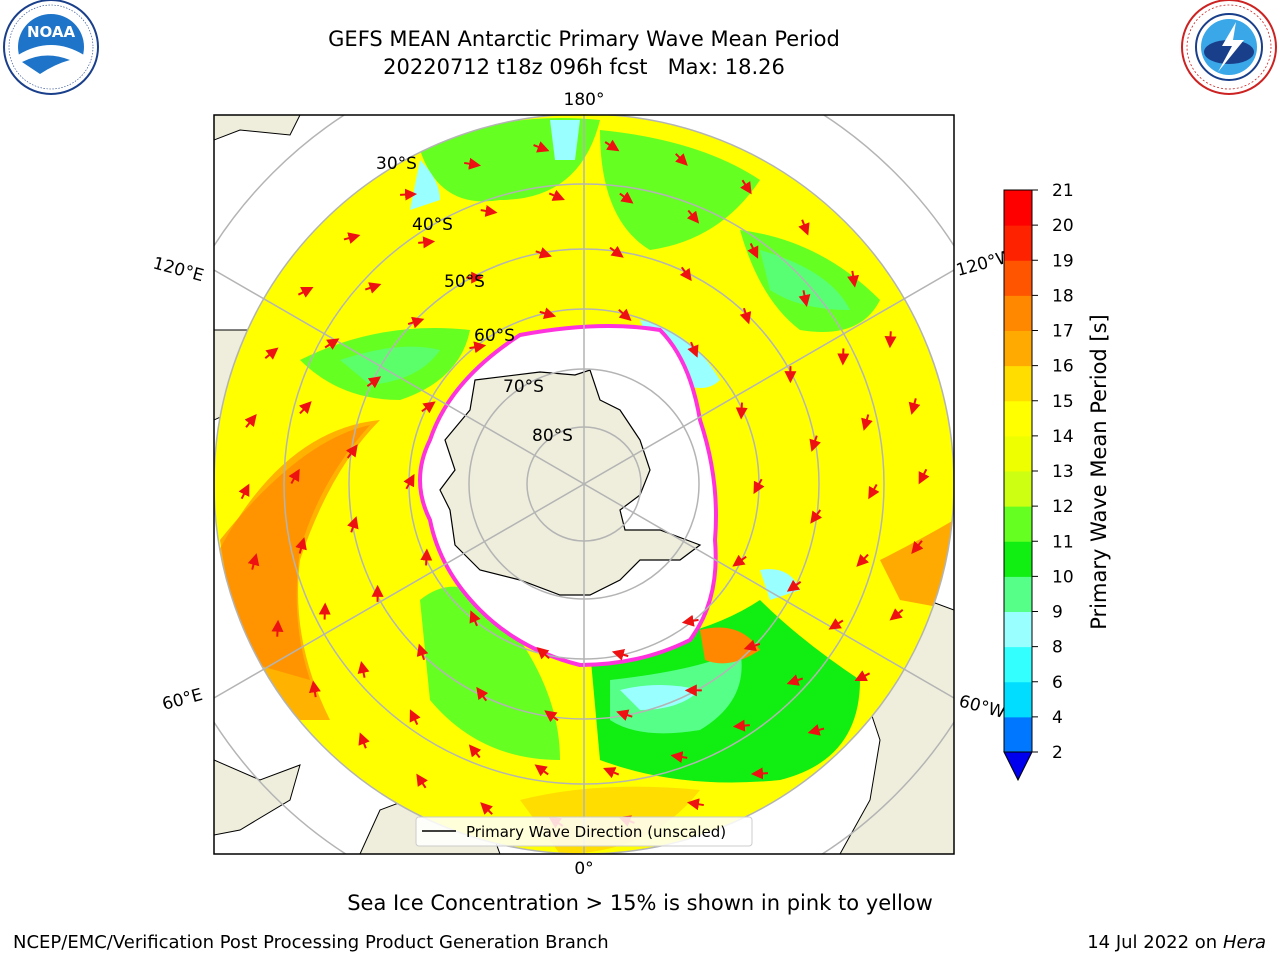 Image resolution: width=1280 pixels, height=960 pixels. What do you see at coordinates (596, 832) in the screenshot?
I see `legend-label: Primary Wave Direction (unscaled)` at bounding box center [596, 832].